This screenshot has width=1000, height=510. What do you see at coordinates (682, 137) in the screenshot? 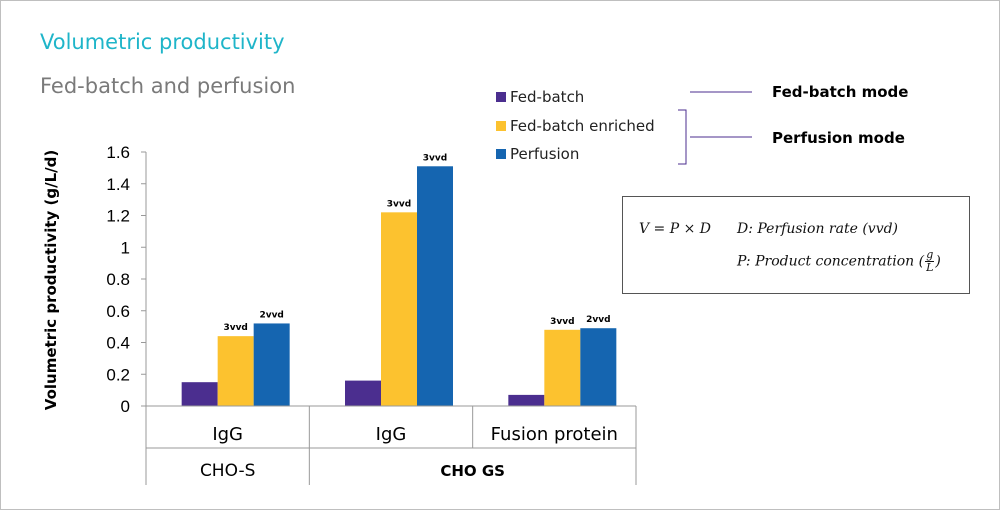
I see `perfusion-bracket` at bounding box center [682, 137].